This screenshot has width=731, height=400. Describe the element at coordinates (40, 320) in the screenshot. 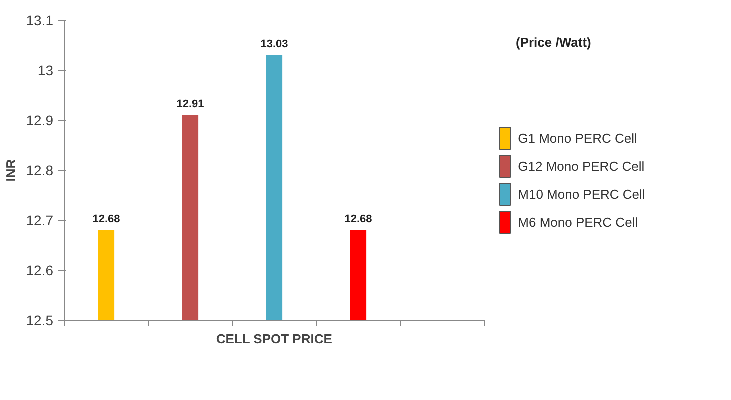

I see `y-tick-label: 12.5` at that location.